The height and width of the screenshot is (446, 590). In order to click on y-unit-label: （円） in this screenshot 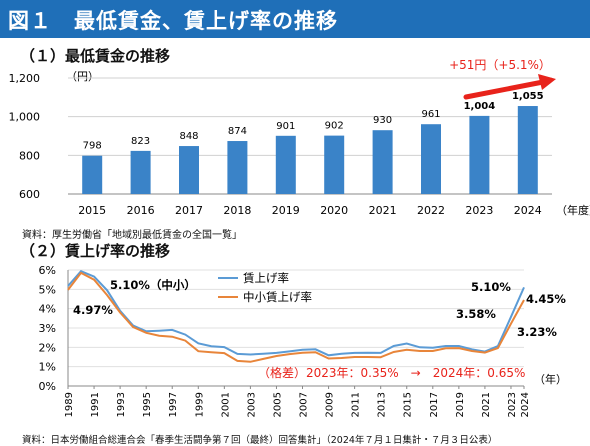, I will do `click(82, 76)`.